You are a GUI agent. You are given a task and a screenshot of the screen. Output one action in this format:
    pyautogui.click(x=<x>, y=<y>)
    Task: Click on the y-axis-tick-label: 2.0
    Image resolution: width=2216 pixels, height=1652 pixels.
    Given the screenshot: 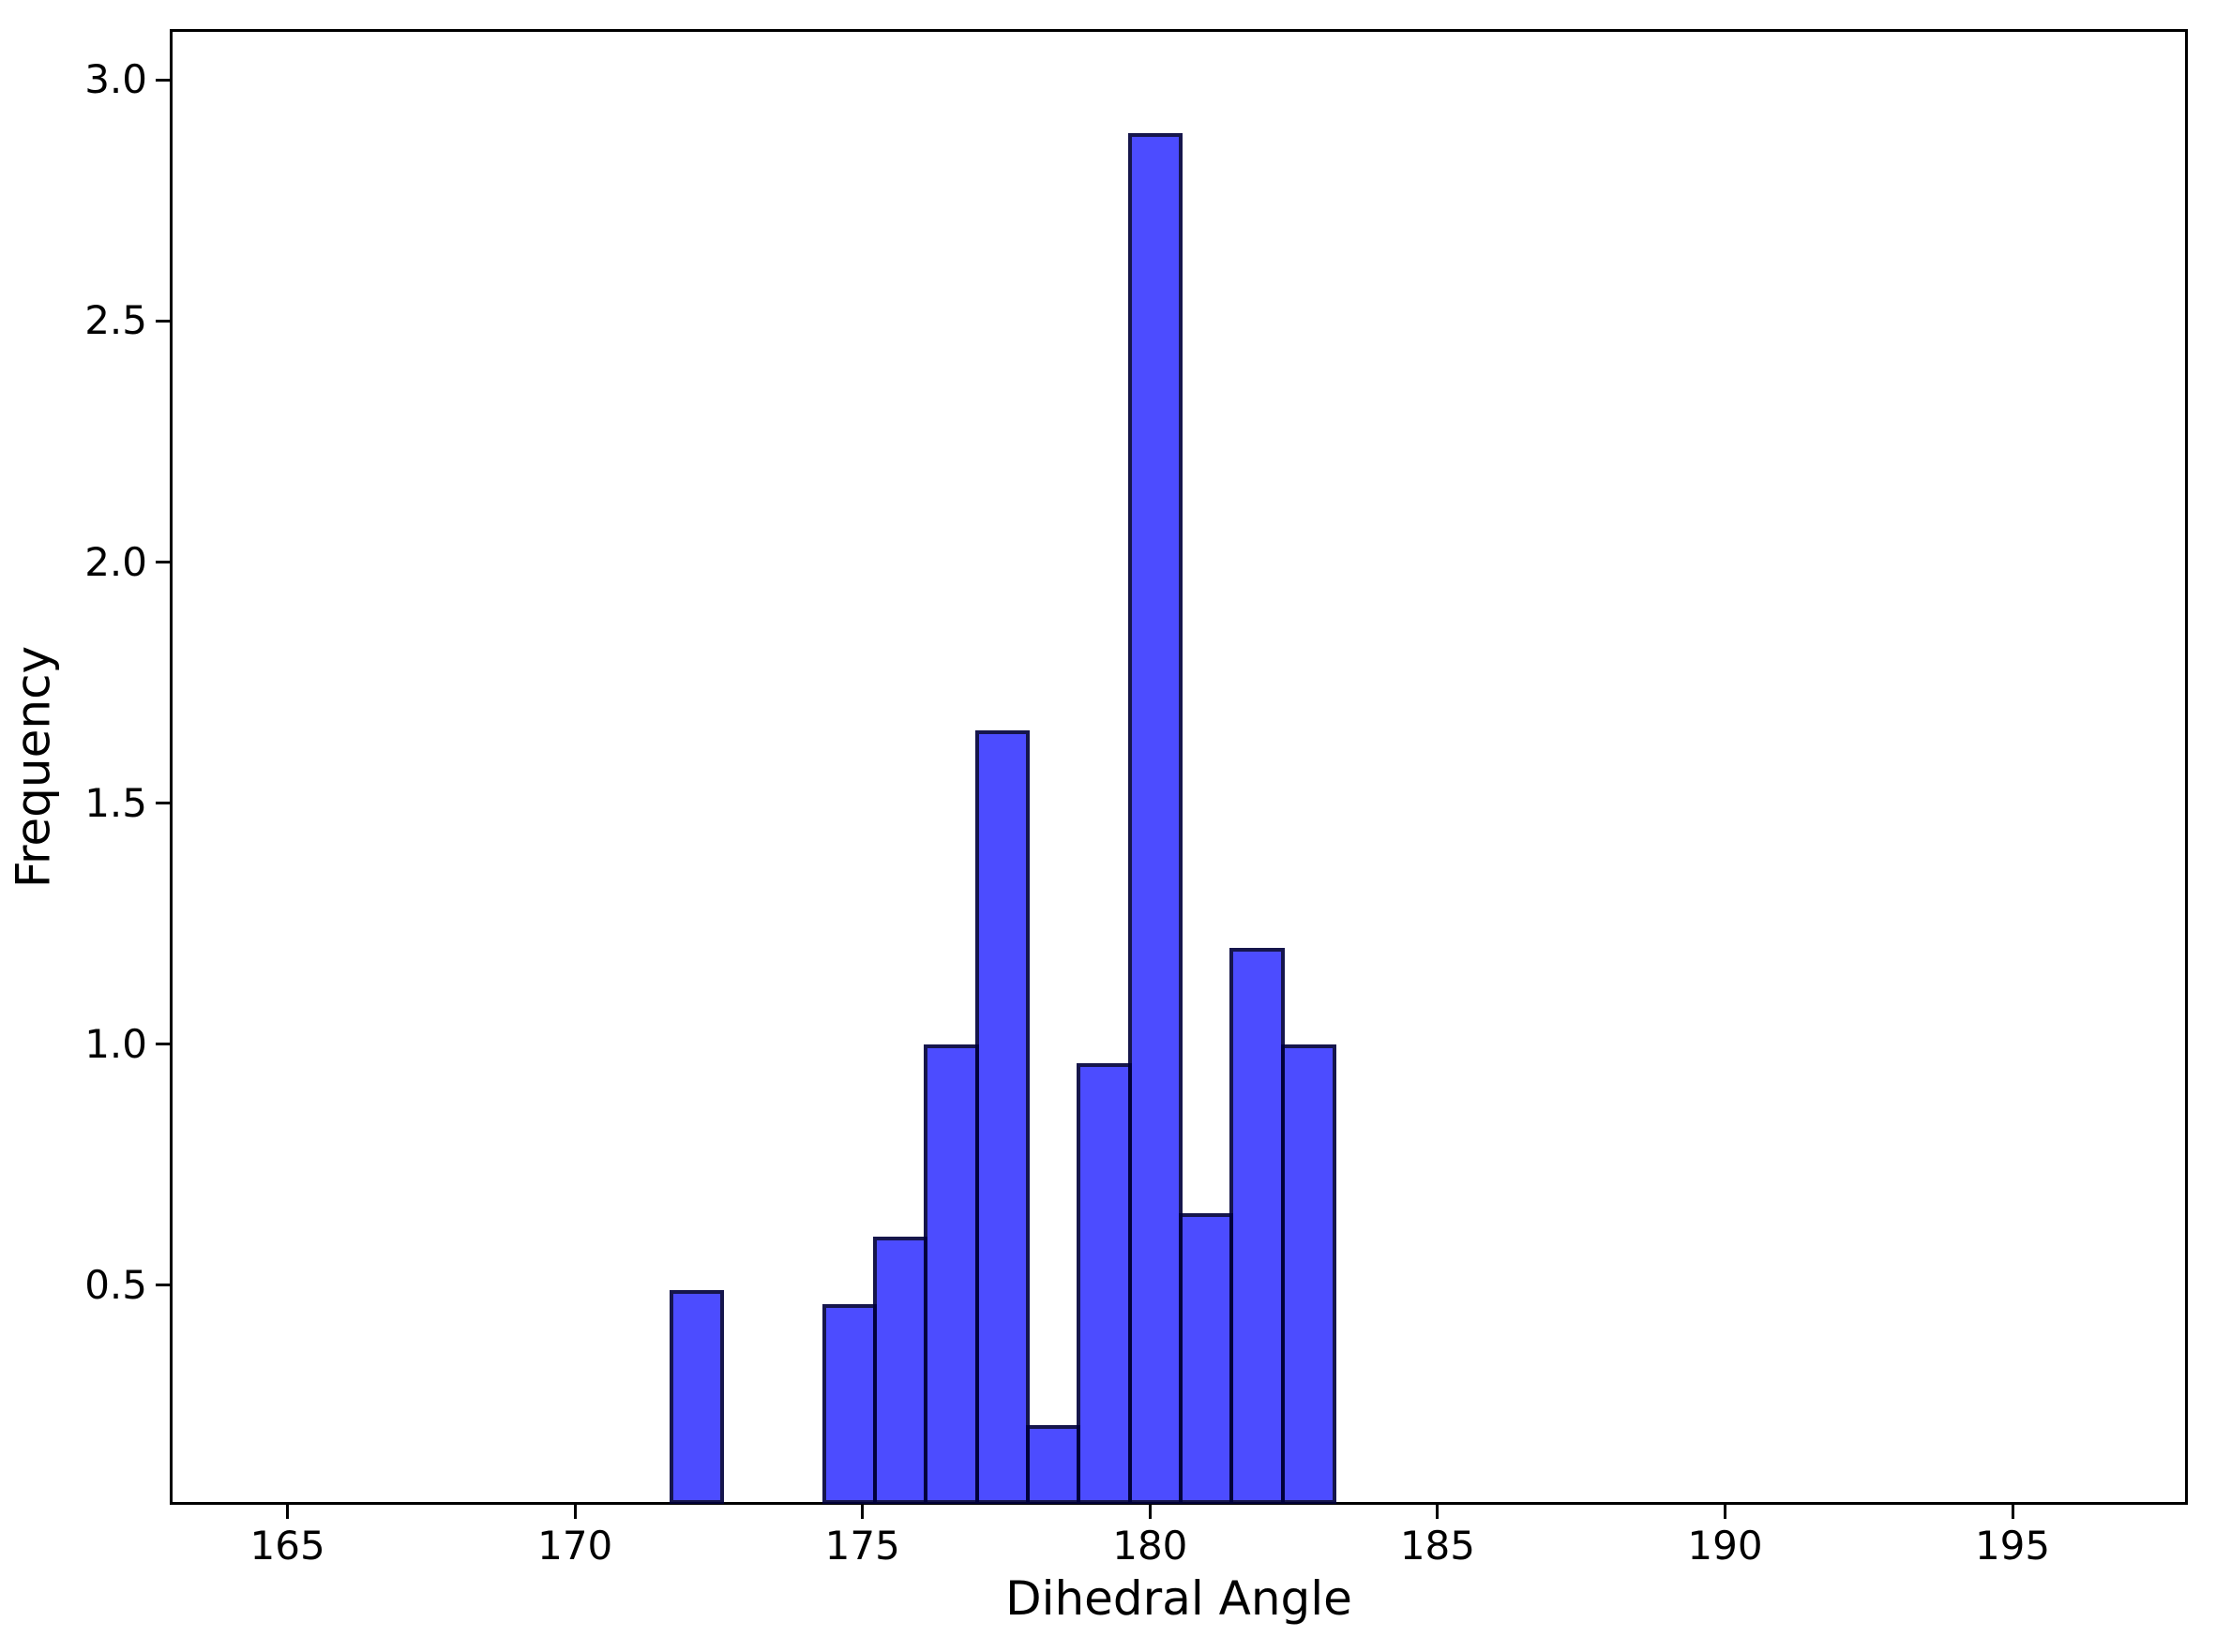 What is the action you would take?
    pyautogui.click(x=116, y=561)
    